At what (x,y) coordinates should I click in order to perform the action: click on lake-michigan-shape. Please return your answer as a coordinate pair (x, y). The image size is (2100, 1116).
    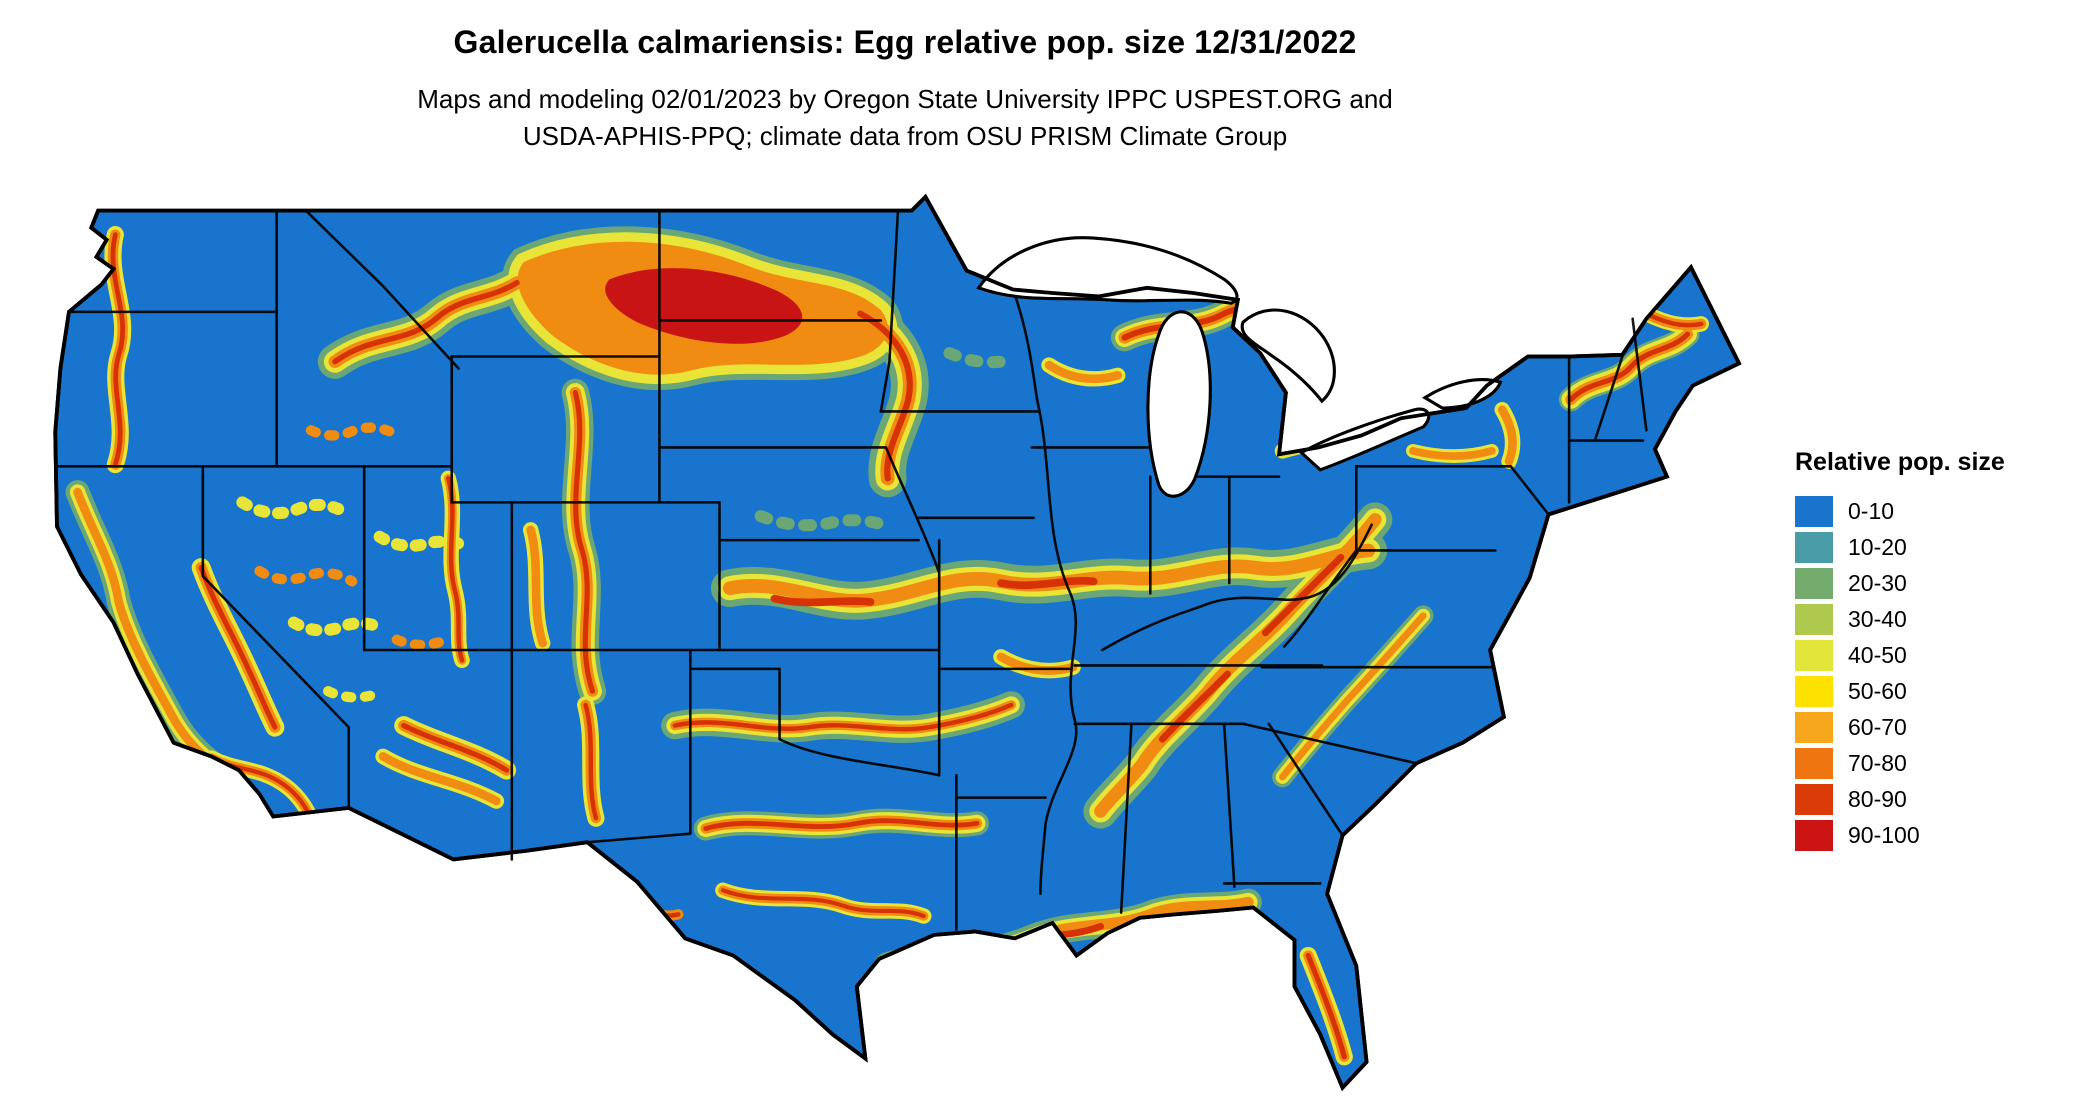
    Looking at the image, I should click on (1179, 404).